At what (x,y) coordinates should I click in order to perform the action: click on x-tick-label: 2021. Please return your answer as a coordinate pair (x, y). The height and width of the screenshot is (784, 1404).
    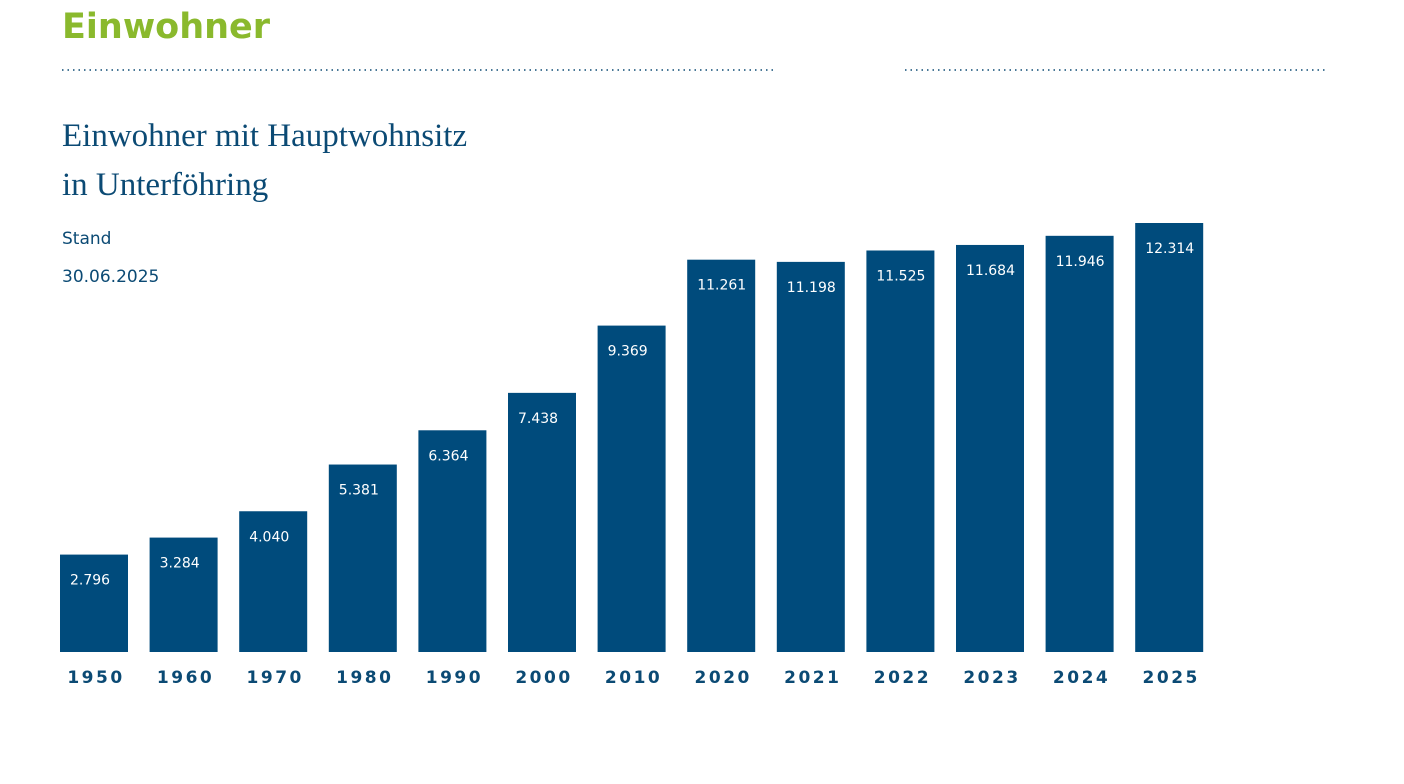
    Looking at the image, I should click on (812, 678).